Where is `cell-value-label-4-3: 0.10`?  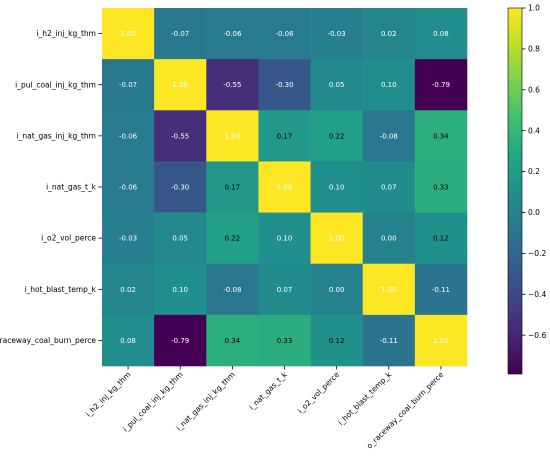 cell-value-label-4-3: 0.10 is located at coordinates (285, 239).